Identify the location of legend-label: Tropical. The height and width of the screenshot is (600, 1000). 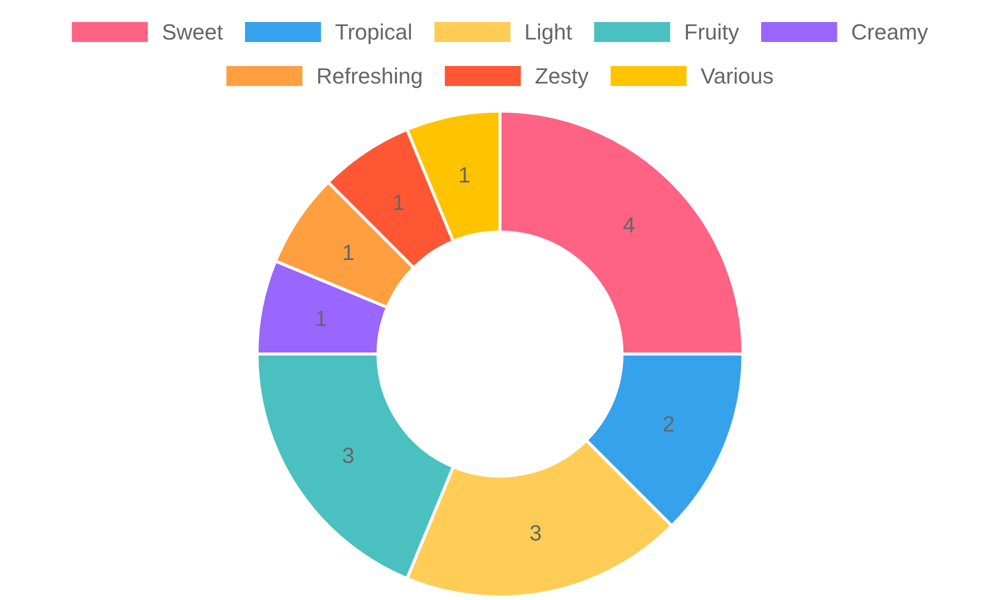
(373, 32).